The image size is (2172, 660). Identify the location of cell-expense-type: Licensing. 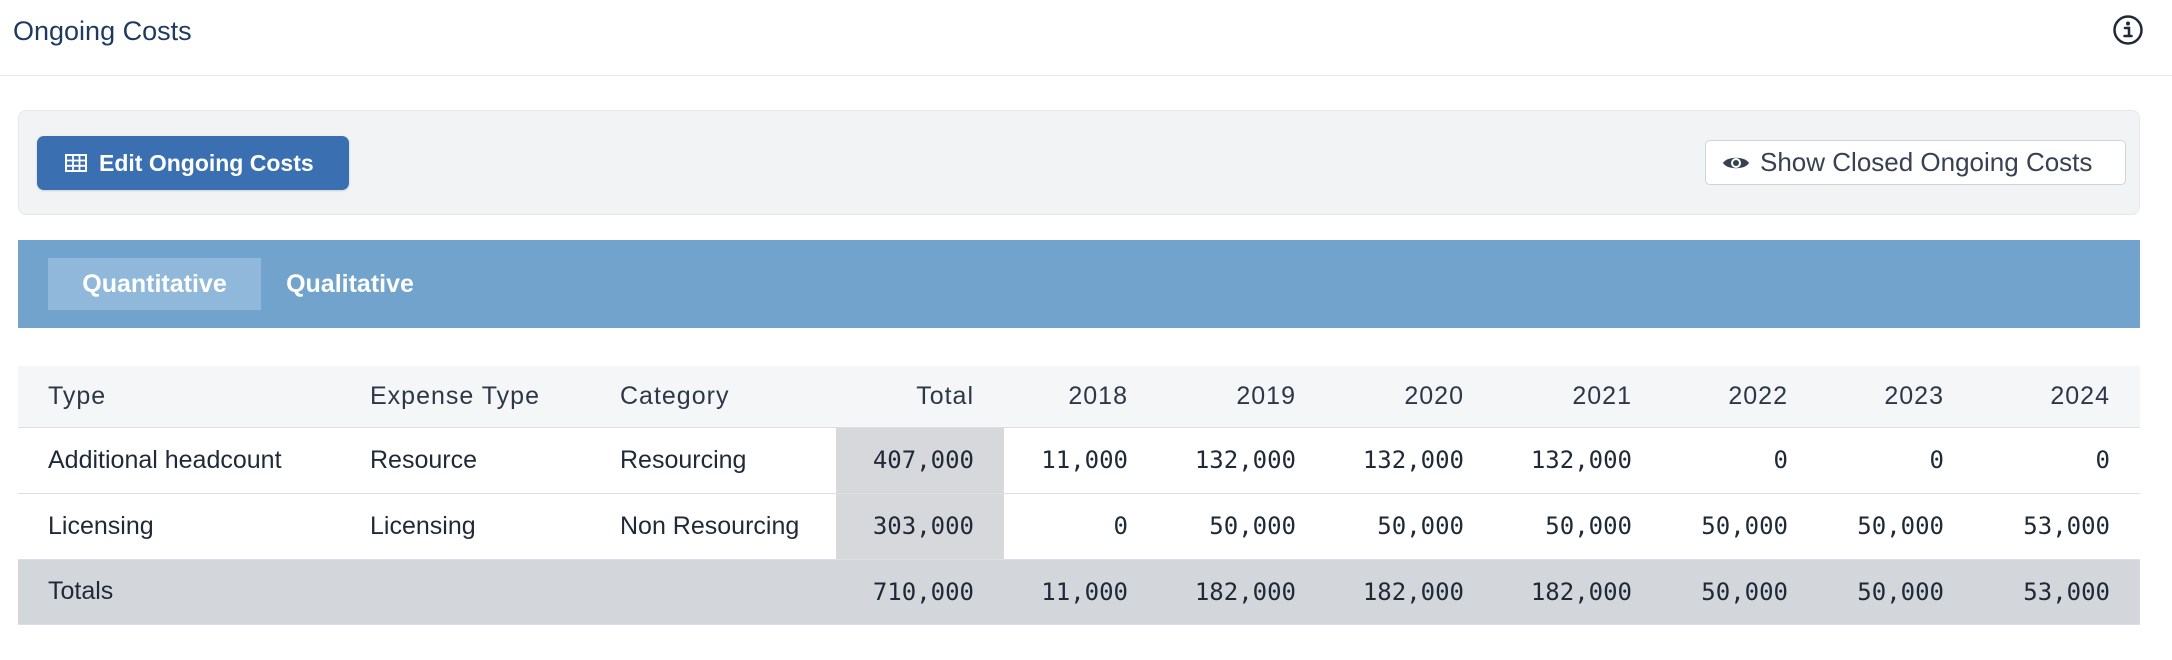
(423, 525).